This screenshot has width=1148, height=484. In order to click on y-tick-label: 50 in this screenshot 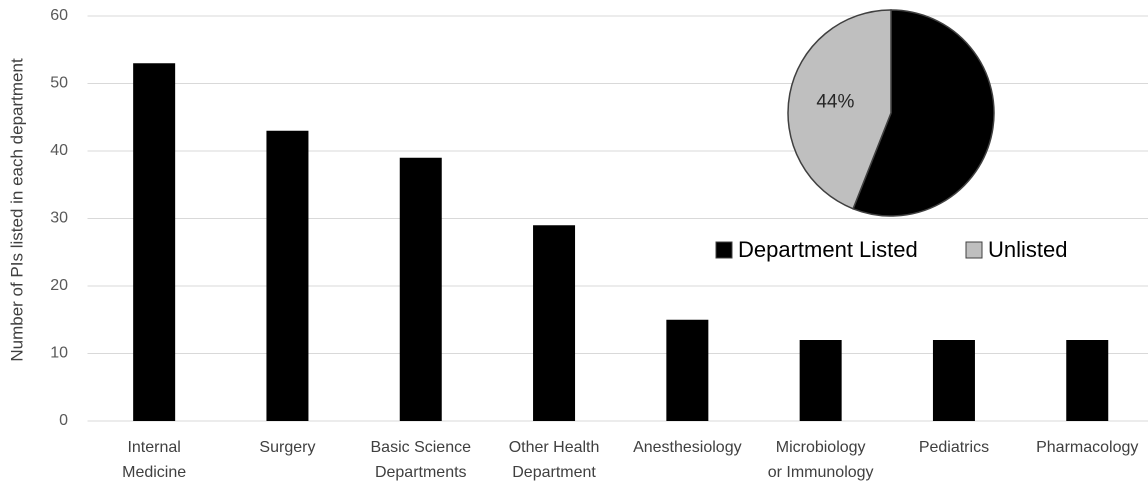, I will do `click(59, 83)`.